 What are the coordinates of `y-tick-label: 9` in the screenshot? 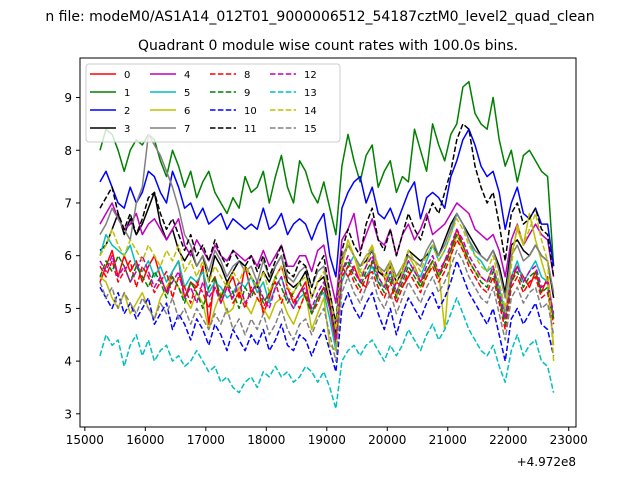 It's located at (68, 98).